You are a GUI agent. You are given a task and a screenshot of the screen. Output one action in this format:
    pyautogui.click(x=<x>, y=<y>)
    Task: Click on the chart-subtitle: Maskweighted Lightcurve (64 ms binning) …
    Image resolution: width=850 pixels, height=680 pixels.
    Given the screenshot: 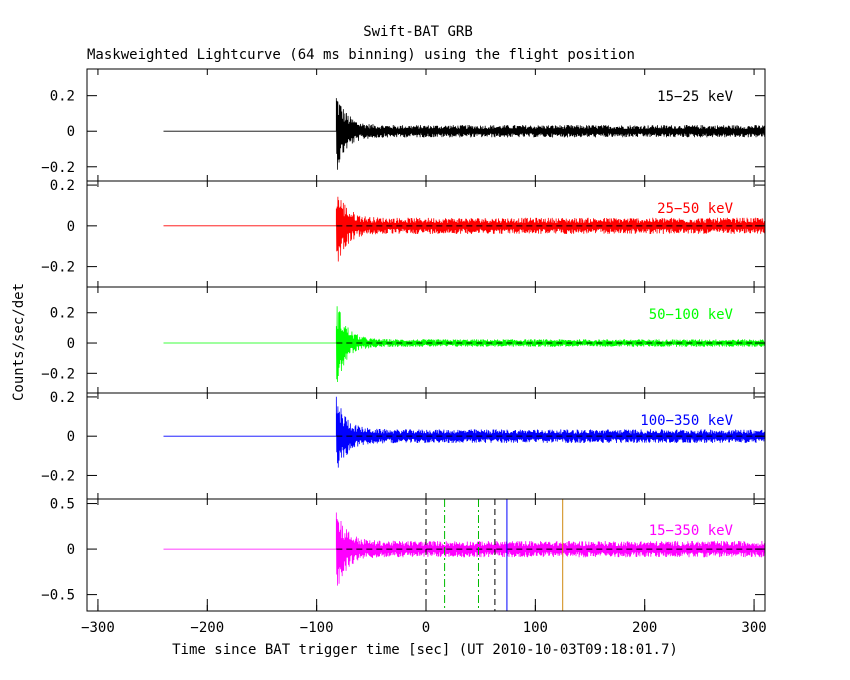 What is the action you would take?
    pyautogui.click(x=361, y=55)
    